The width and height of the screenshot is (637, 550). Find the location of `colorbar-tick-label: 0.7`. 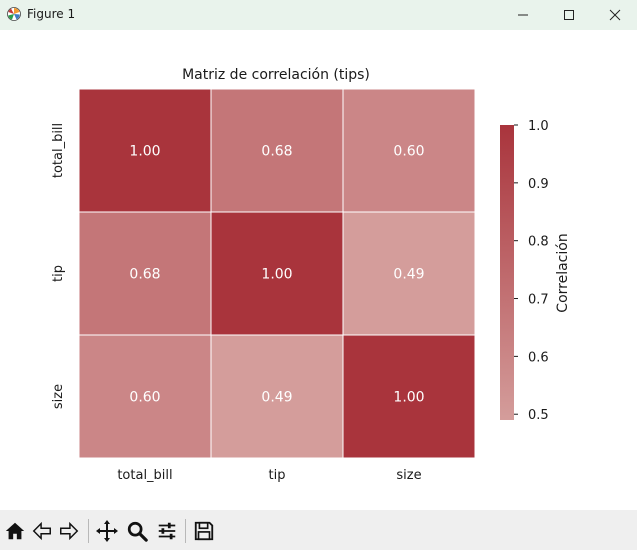

colorbar-tick-label: 0.7 is located at coordinates (538, 300).